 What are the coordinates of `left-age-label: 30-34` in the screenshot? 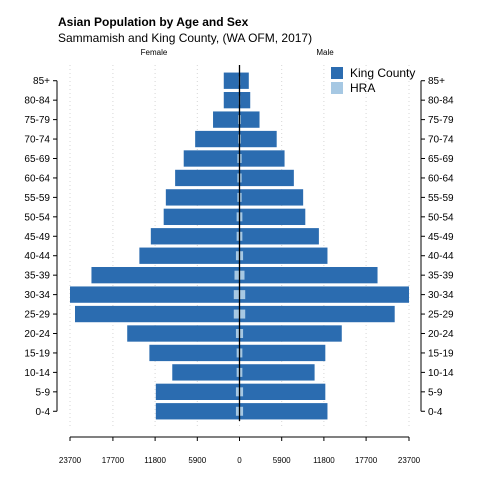 It's located at (37, 295).